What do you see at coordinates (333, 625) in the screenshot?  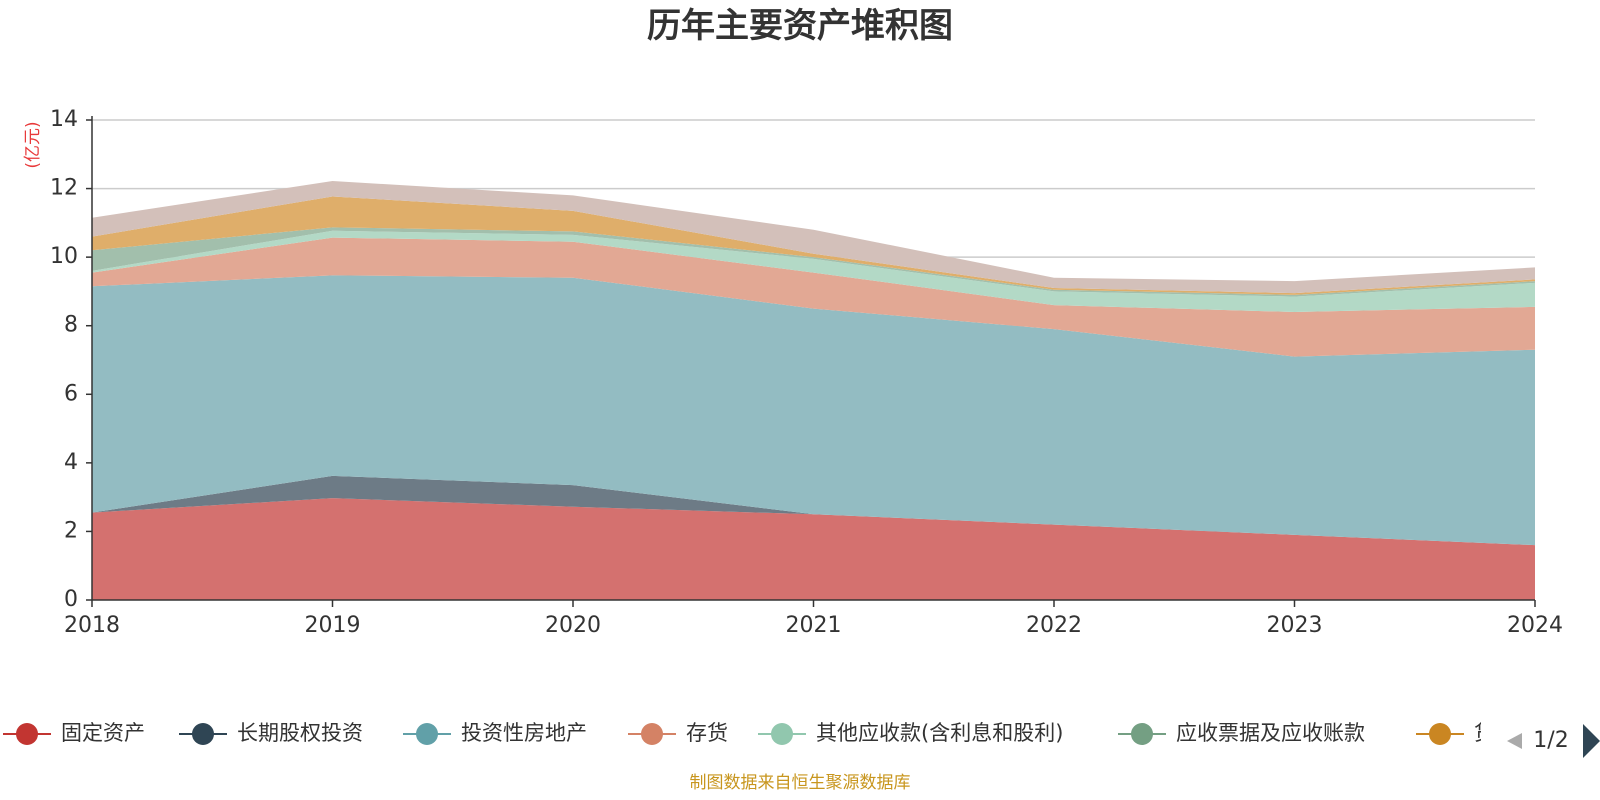 I see `x-tick-label: 2019` at bounding box center [333, 625].